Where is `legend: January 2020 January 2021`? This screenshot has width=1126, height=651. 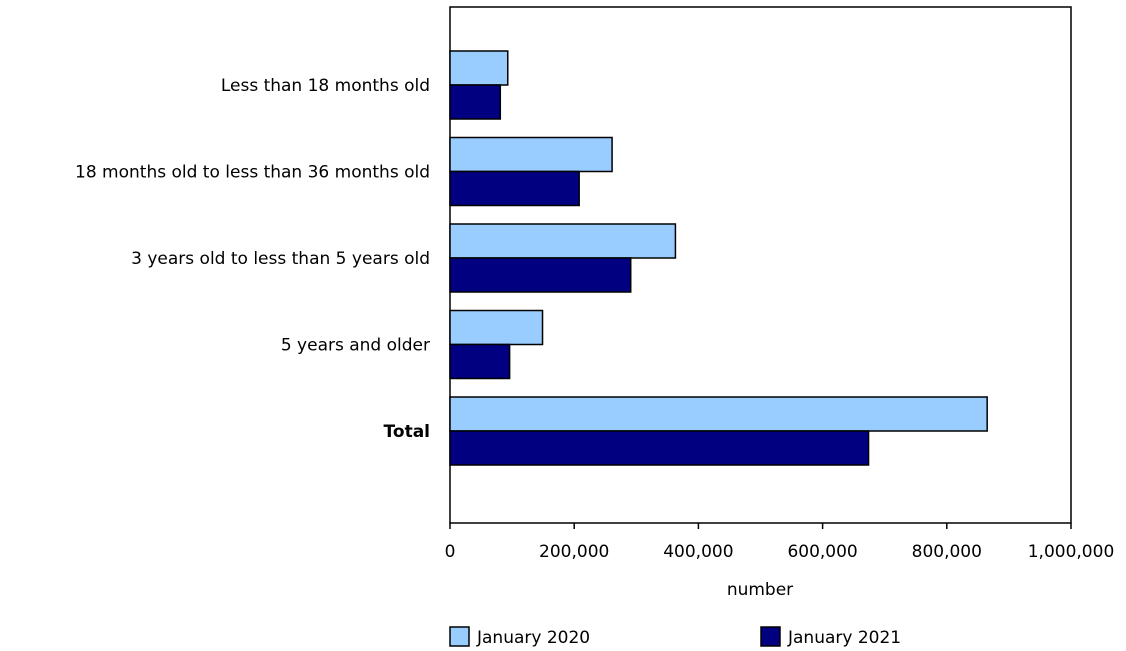
legend: January 2020 January 2021 is located at coordinates (675, 637).